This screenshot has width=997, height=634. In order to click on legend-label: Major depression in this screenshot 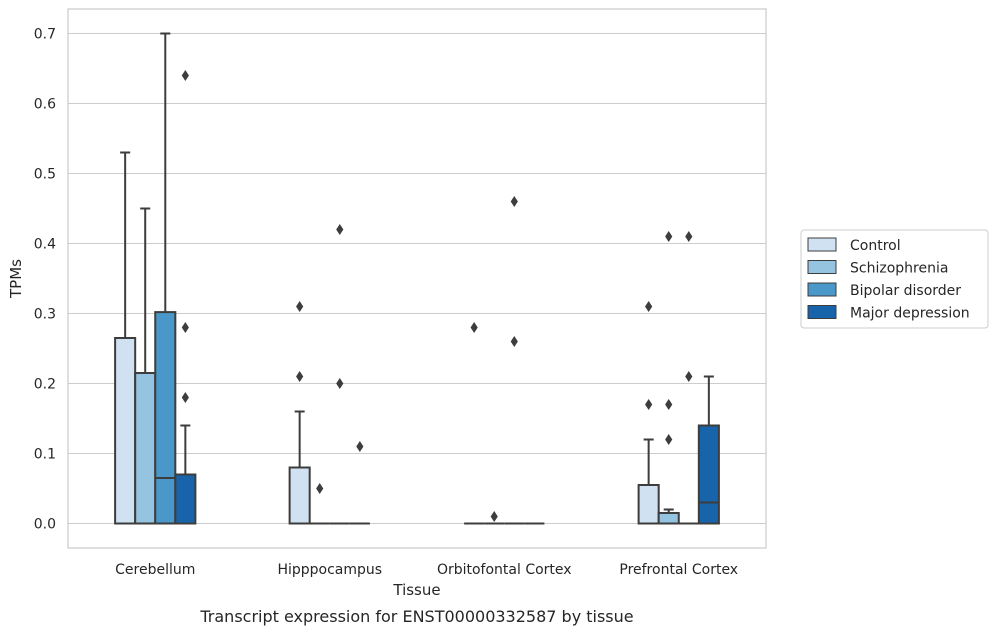, I will do `click(910, 314)`.